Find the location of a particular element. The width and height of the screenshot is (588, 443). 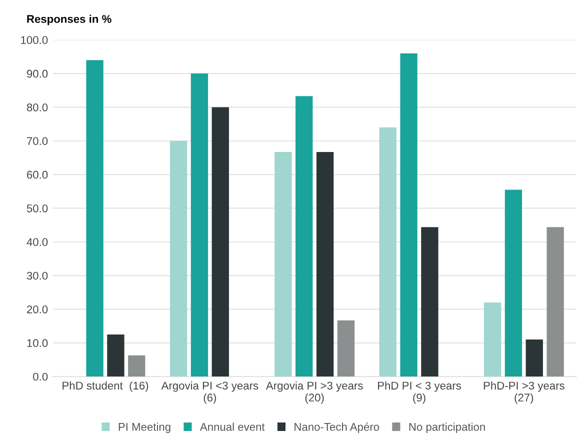

y-tick-label: 100.0 is located at coordinates (34, 40).